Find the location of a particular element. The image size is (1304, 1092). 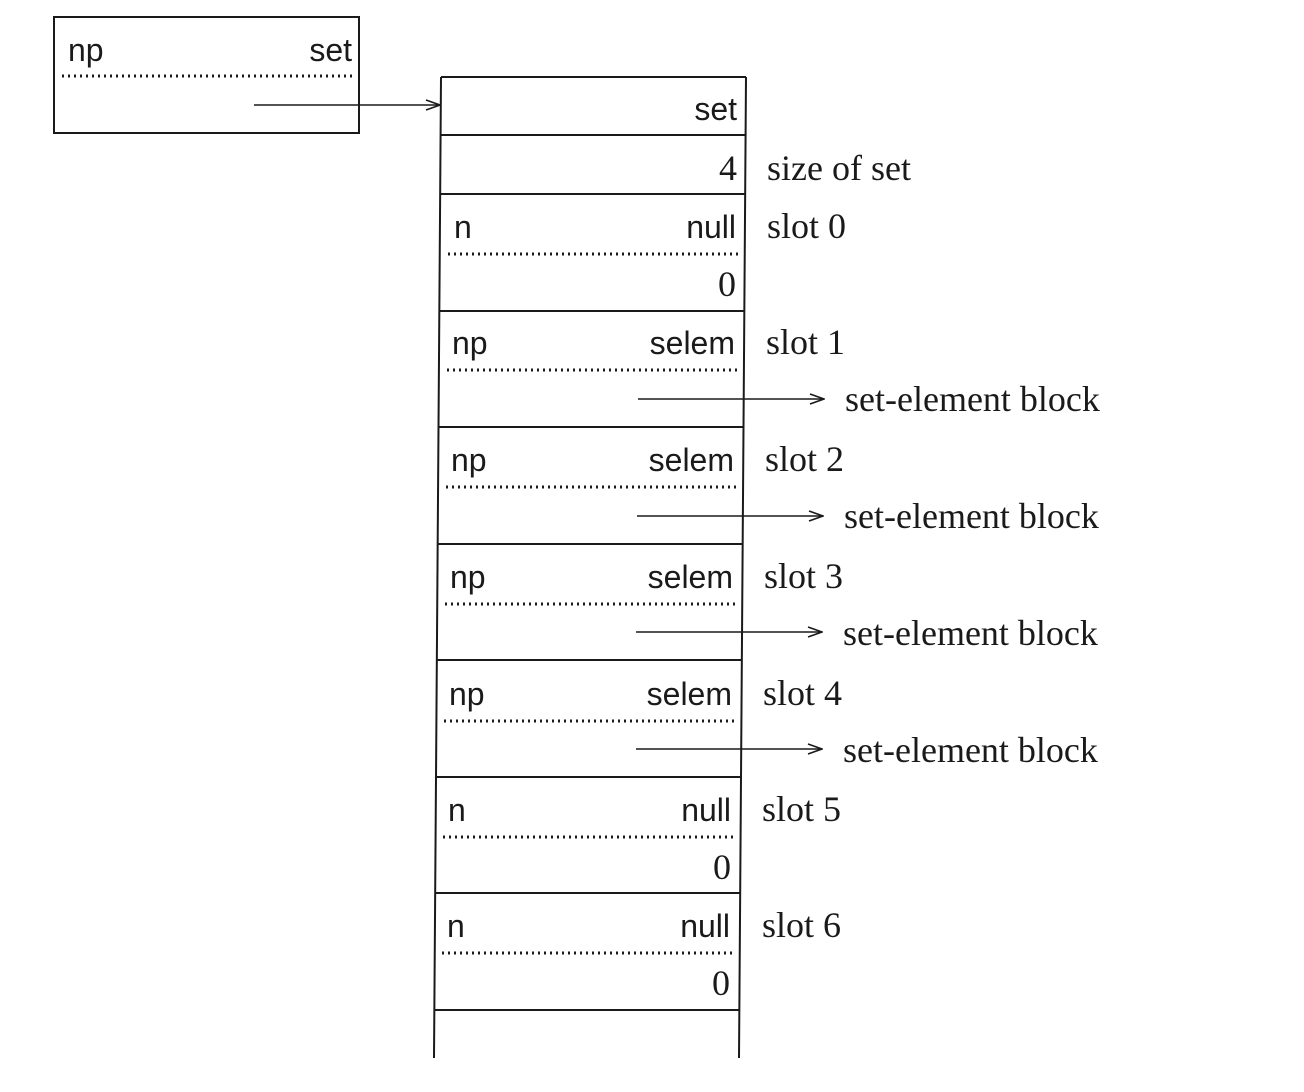

slot-2-tag-left: np is located at coordinates (469, 460).